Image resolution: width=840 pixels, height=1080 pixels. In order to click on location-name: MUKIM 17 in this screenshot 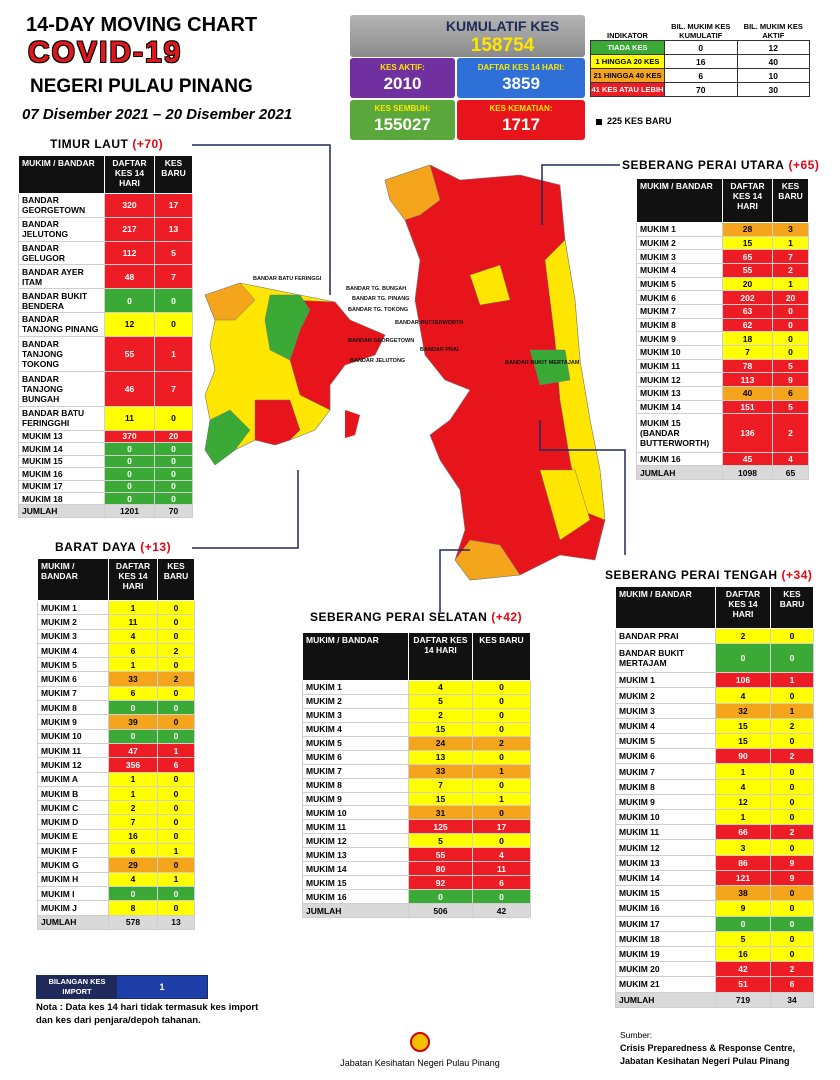, I will do `click(665, 923)`.